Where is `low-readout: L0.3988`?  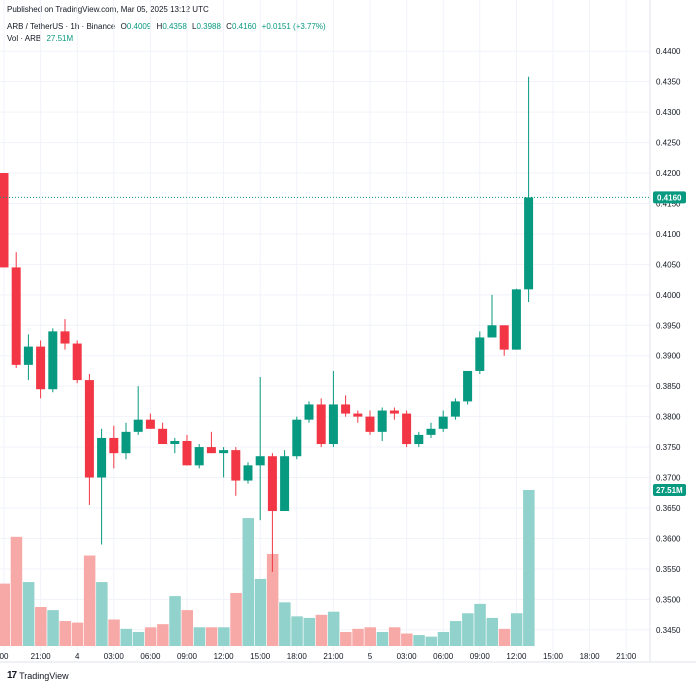
low-readout: L0.3988 is located at coordinates (206, 26).